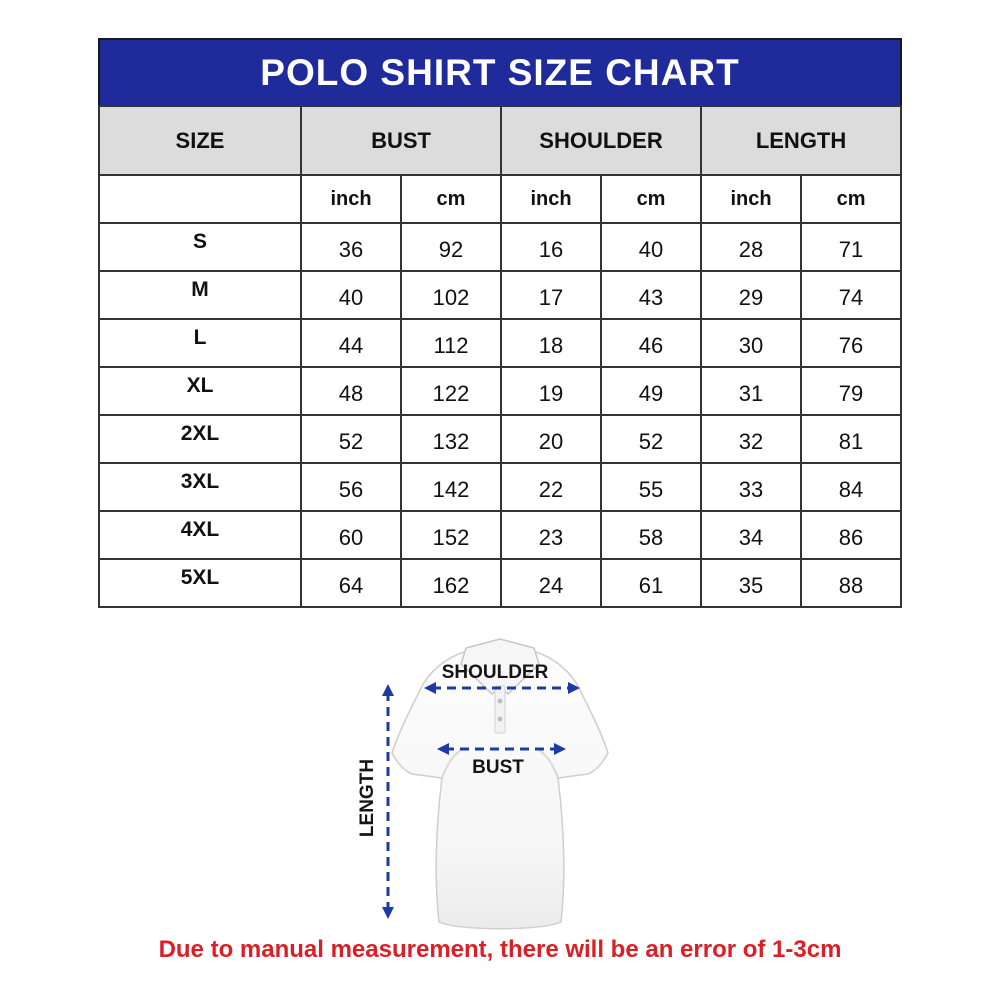 The image size is (1000, 1000). Describe the element at coordinates (351, 537) in the screenshot. I see `measurement-value-text: 60` at that location.